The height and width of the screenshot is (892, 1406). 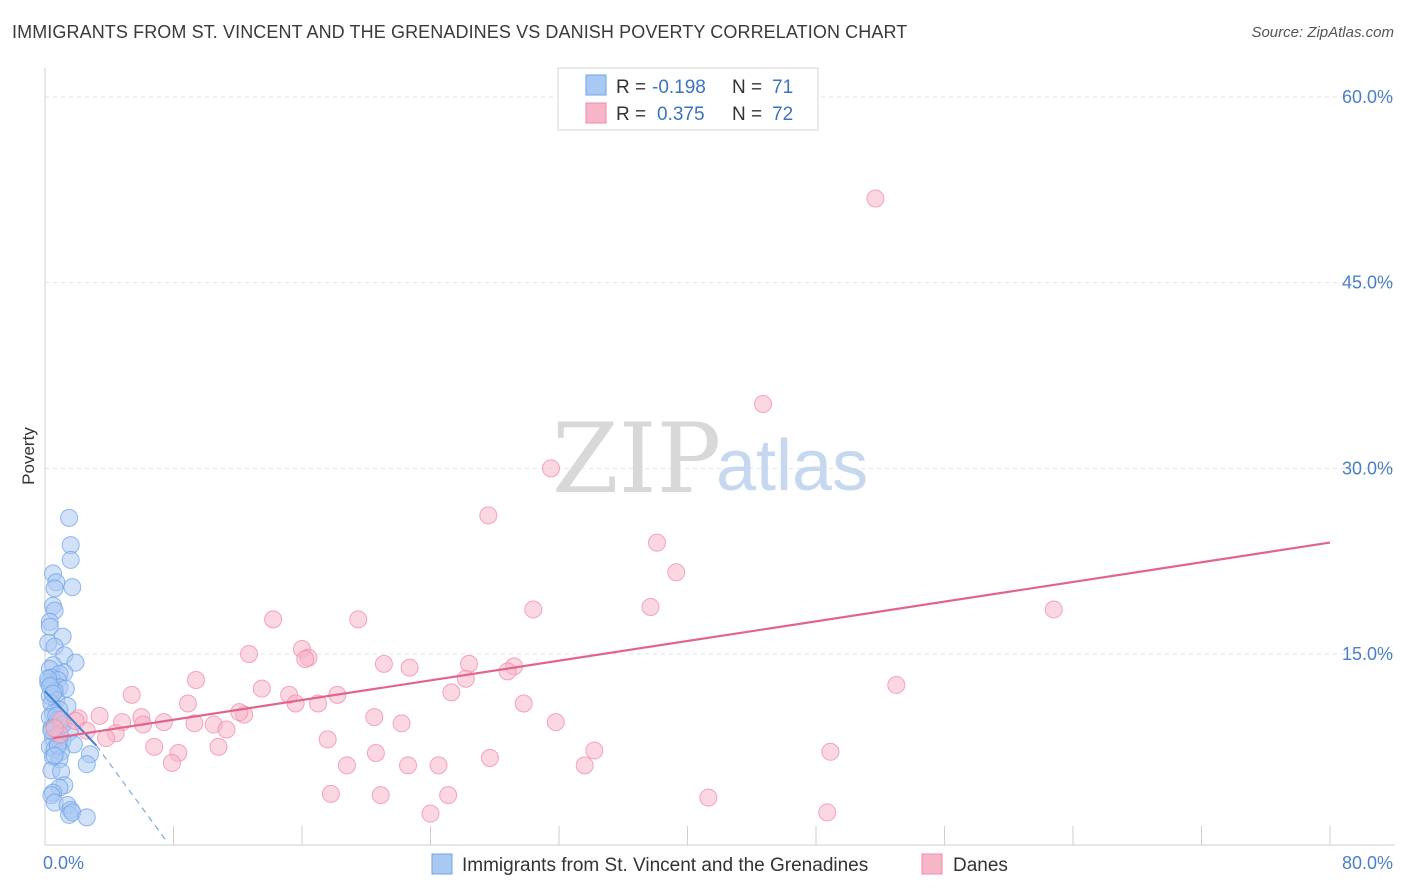 I want to click on y-axis-label: Poverty, so click(x=28, y=456).